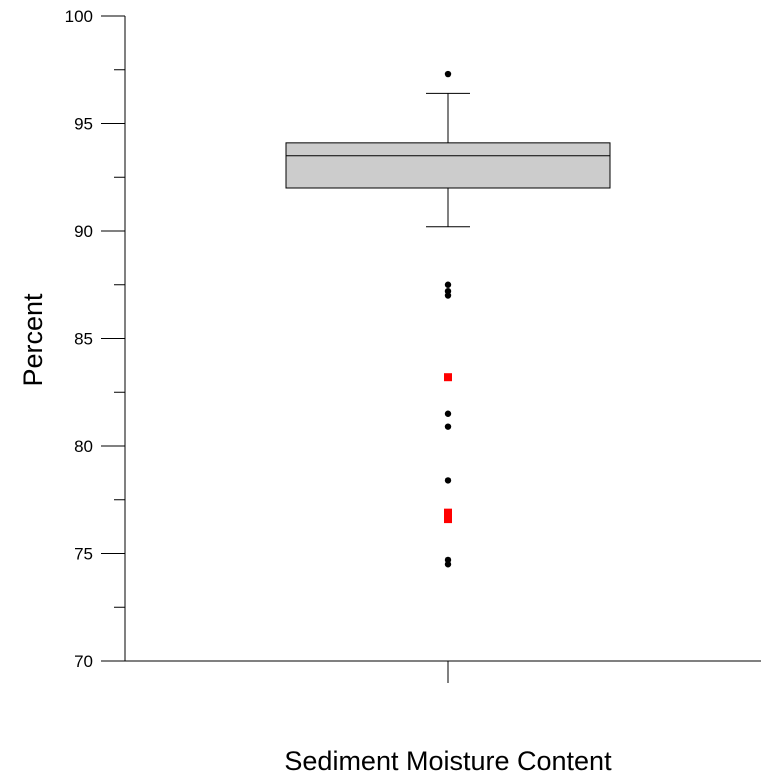 Image resolution: width=761 pixels, height=782 pixels. What do you see at coordinates (79, 16) in the screenshot?
I see `y-tick-label: 100` at bounding box center [79, 16].